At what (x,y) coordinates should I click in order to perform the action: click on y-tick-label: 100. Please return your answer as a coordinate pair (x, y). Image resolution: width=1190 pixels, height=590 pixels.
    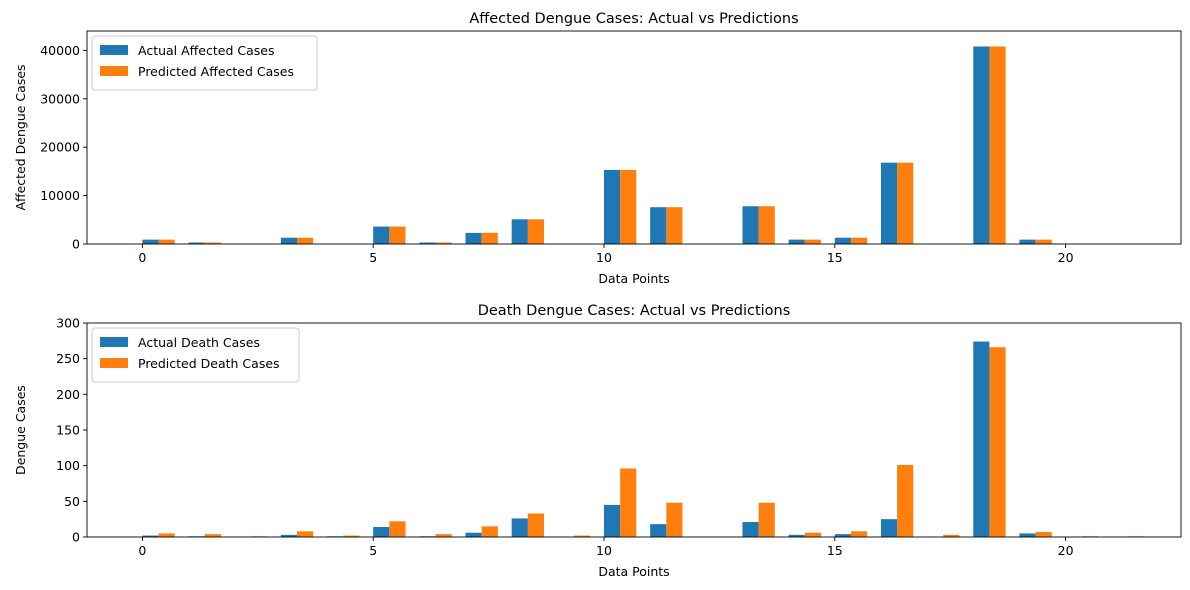
    Looking at the image, I should click on (68, 465).